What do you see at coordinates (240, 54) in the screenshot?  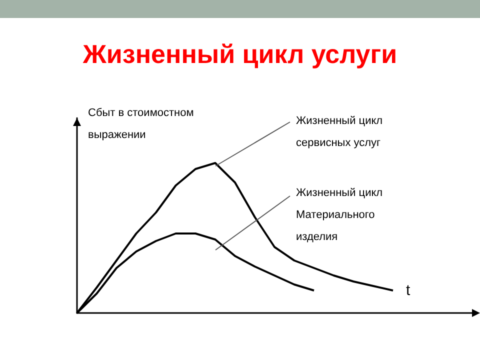 I see `chart-title: Жизненный цикл услуги` at bounding box center [240, 54].